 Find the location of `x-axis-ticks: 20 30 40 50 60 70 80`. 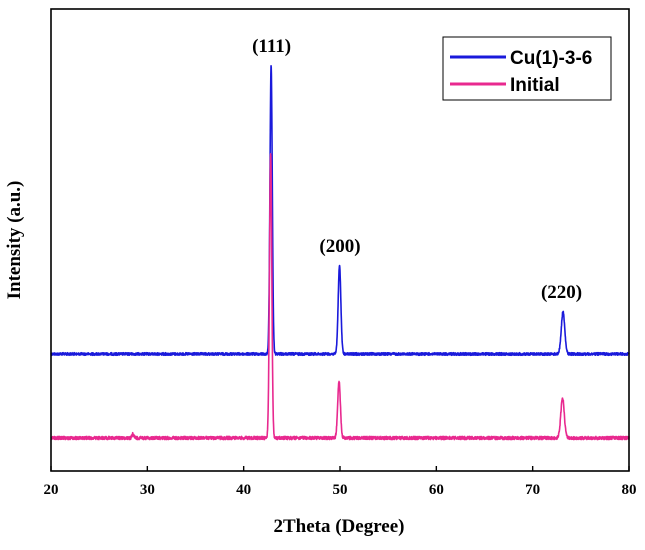

x-axis-ticks: 20 30 40 50 60 70 80 is located at coordinates (340, 482).